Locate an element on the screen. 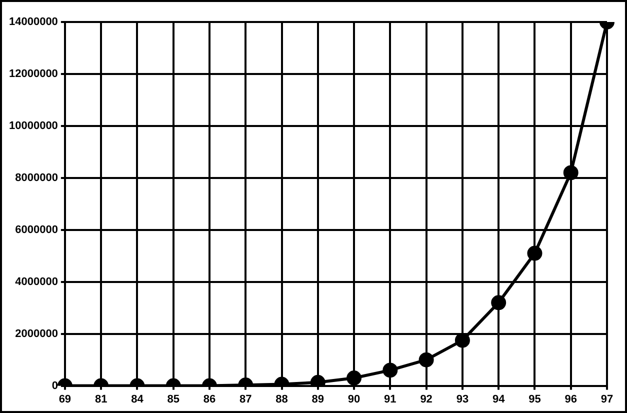  x-tick-label: 96 is located at coordinates (570, 399).